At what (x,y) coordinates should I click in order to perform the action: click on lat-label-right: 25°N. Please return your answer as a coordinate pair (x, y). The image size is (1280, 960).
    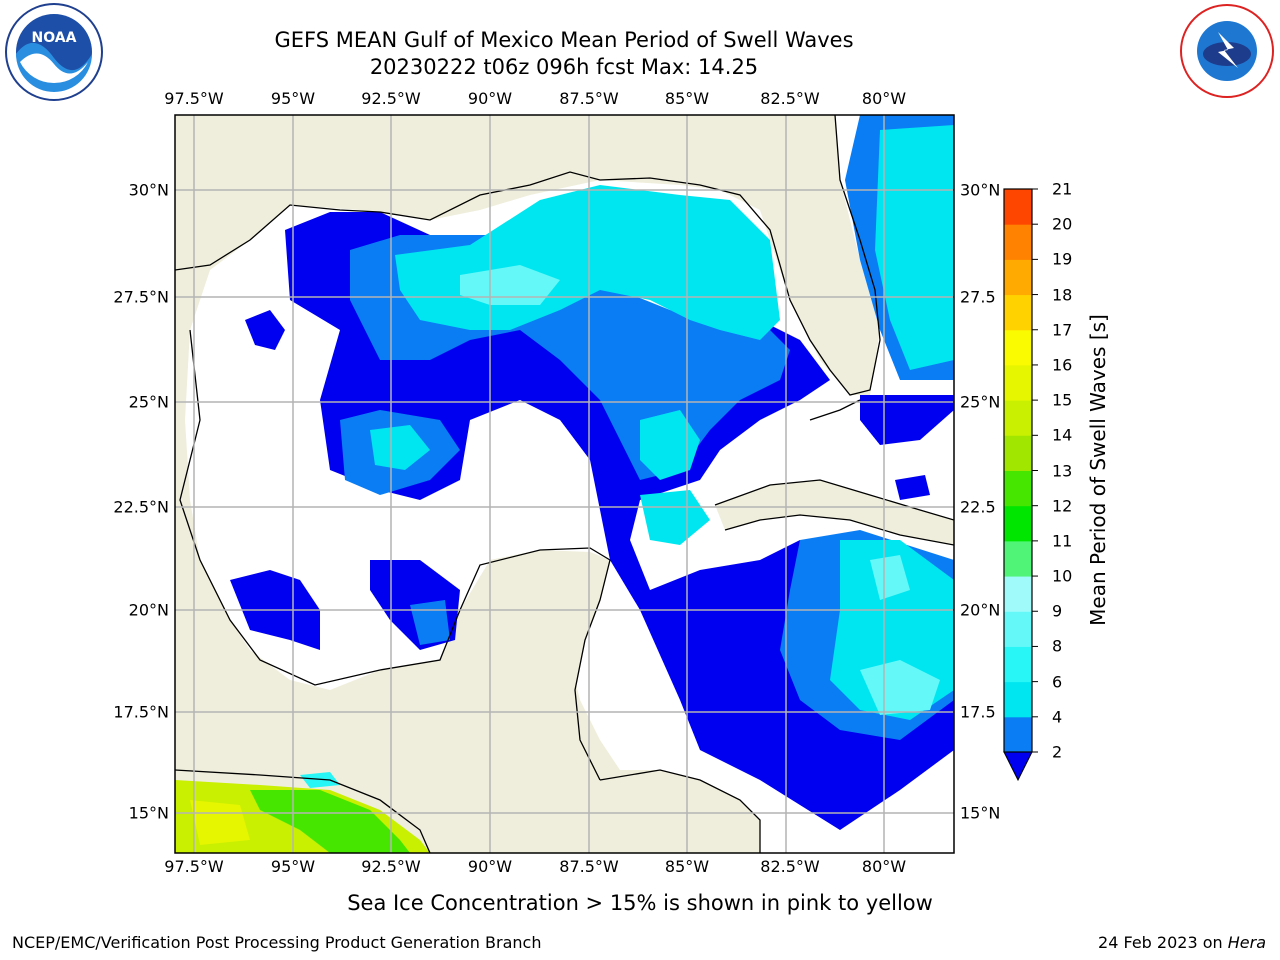
    Looking at the image, I should click on (980, 402).